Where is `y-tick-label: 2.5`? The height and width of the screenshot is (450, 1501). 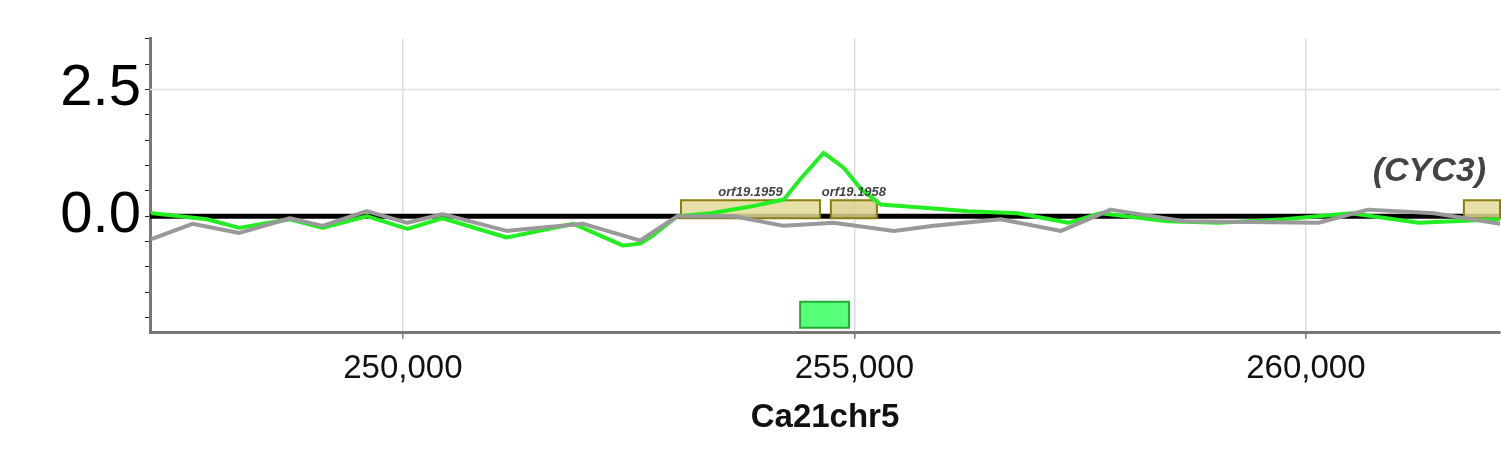
y-tick-label: 2.5 is located at coordinates (100, 85).